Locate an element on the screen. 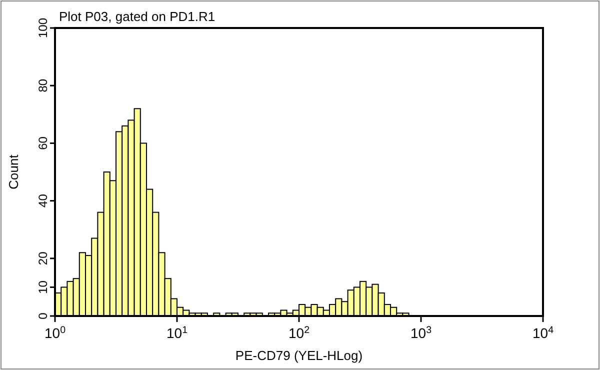 The width and height of the screenshot is (600, 370). y-tick-label: 0 is located at coordinates (43, 316).